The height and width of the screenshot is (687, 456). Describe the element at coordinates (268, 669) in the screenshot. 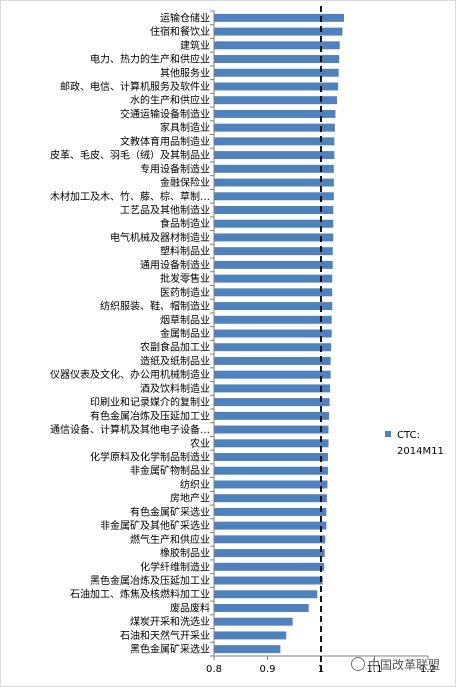

I see `x-tick-label: 0.9` at that location.